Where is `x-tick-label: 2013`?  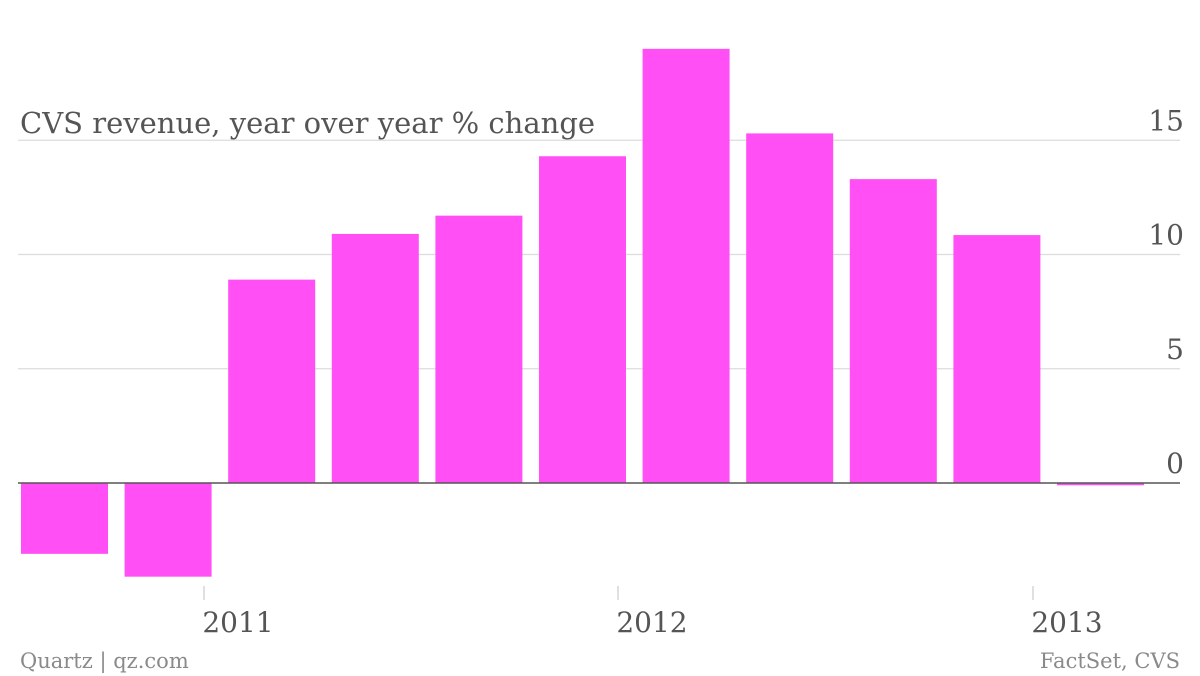
x-tick-label: 2013 is located at coordinates (1066, 622).